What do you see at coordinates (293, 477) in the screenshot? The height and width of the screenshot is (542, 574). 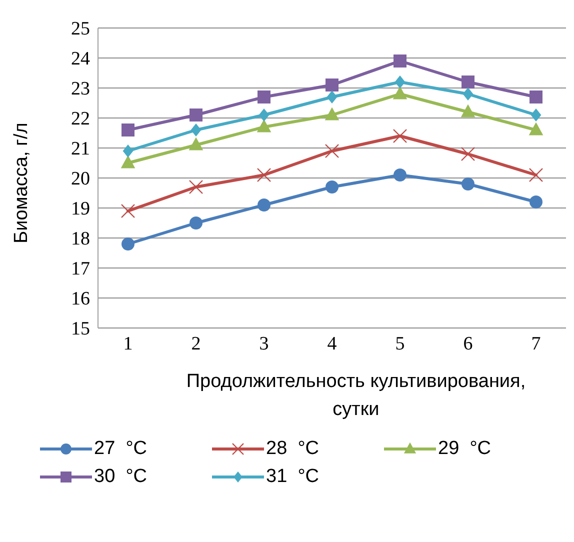 I see `legend-label: 31 °C` at bounding box center [293, 477].